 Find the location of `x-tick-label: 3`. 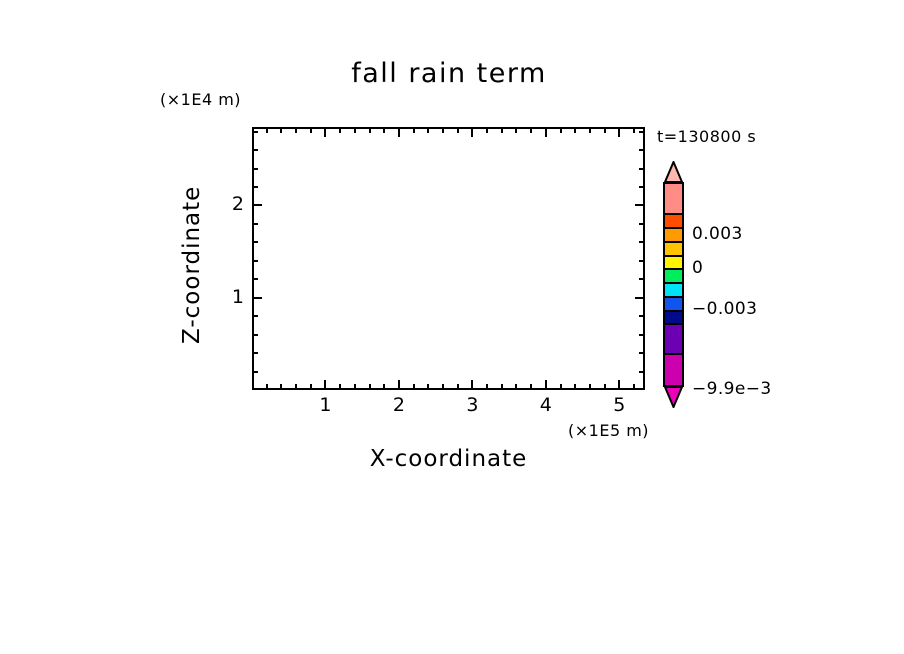

x-tick-label: 3 is located at coordinates (472, 405).